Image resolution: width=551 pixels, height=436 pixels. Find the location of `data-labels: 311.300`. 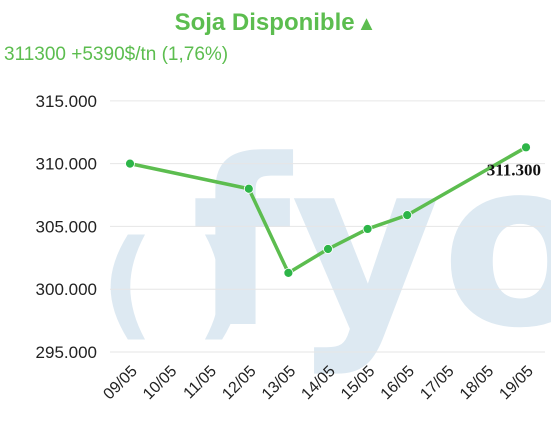

data-labels: 311.300 is located at coordinates (514, 169).